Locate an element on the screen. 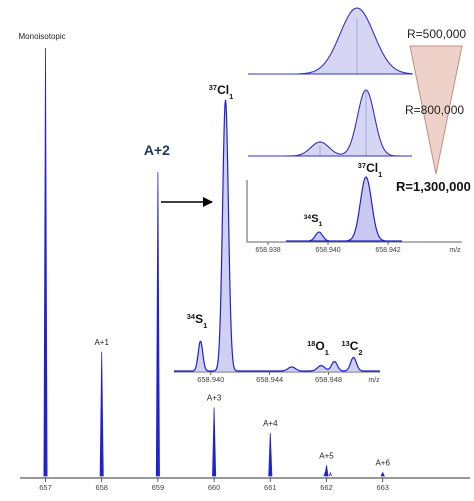  res-1300k-x-ticks: 658.938 658.940 658.942 m/z is located at coordinates (358, 248).